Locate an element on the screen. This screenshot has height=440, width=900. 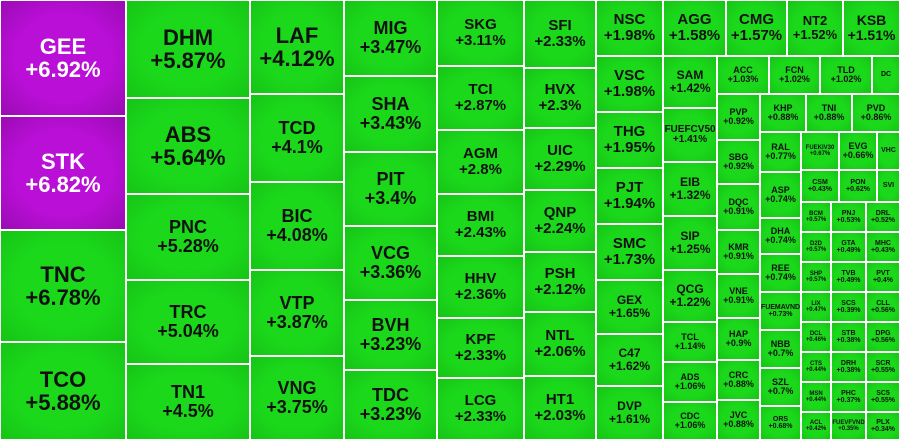
treemap-tile-dha: DHA +0.74% is located at coordinates (780, 236).